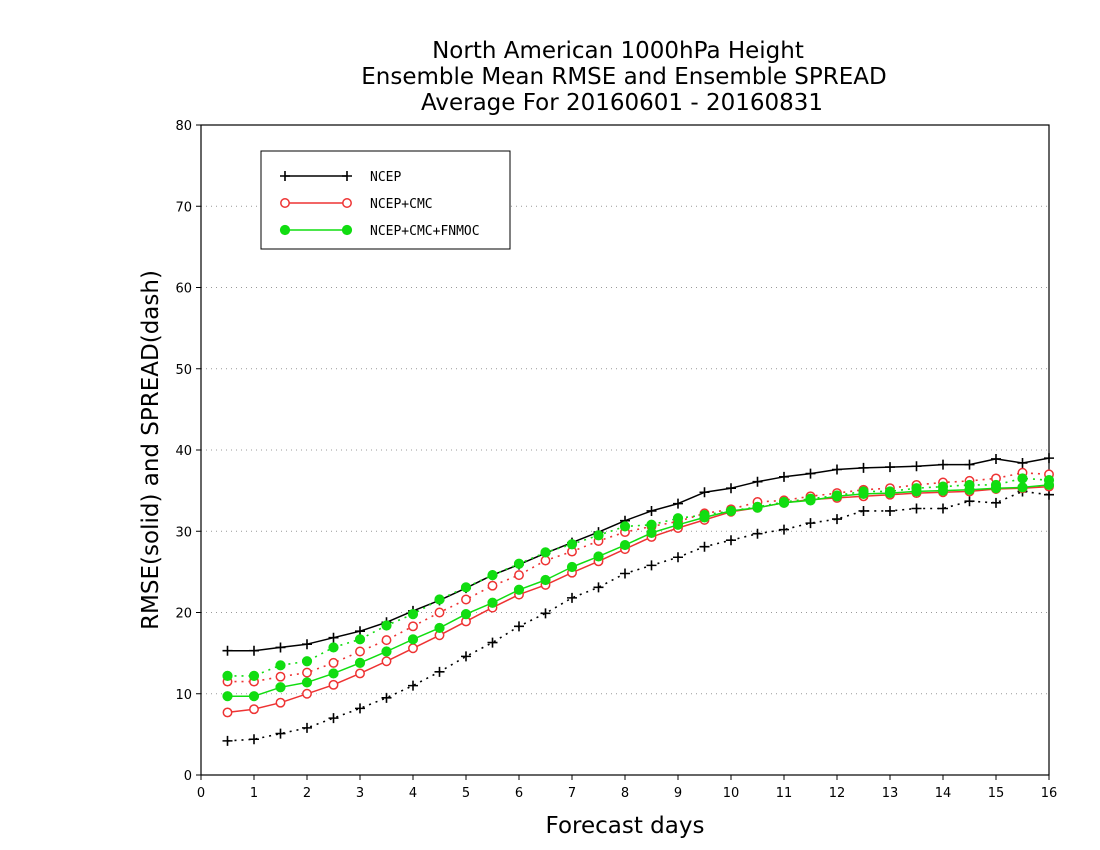 The image size is (1100, 850). Describe the element at coordinates (466, 793) in the screenshot. I see `x-tick-label: 5` at that location.